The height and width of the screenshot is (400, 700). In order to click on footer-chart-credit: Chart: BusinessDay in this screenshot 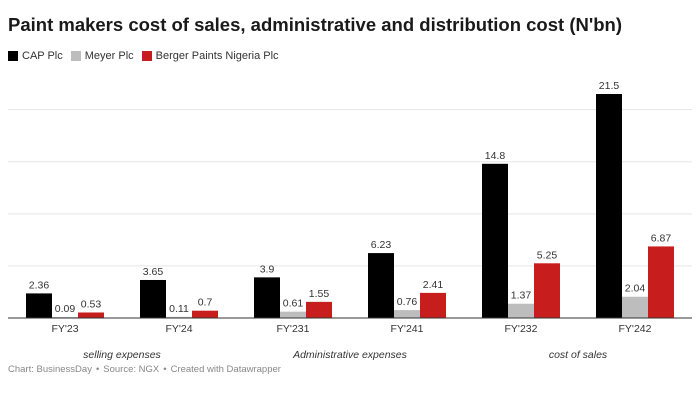, I will do `click(50, 369)`.